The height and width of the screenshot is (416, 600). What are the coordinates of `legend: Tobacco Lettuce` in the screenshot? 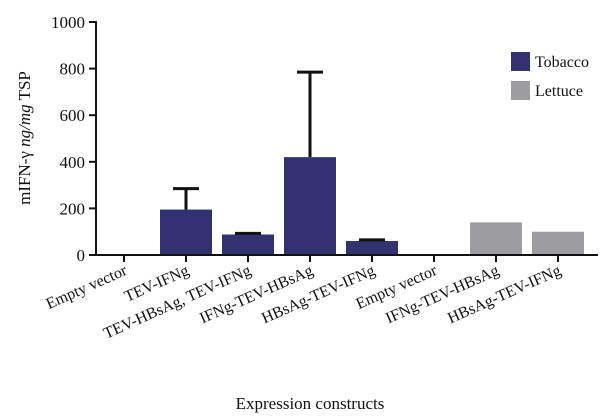 It's located at (550, 76).